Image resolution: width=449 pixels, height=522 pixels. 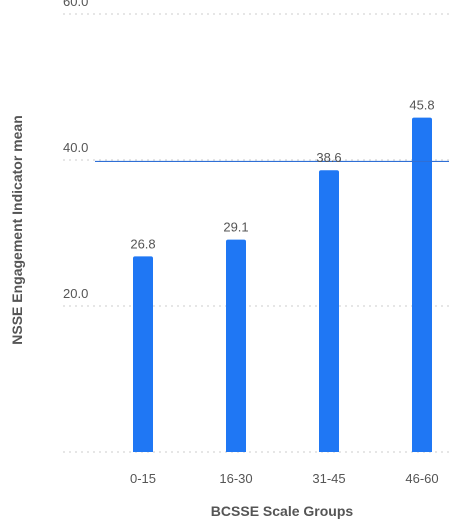 I want to click on y-tick-labels: 20.0 40.0 60.0, so click(x=75, y=150).